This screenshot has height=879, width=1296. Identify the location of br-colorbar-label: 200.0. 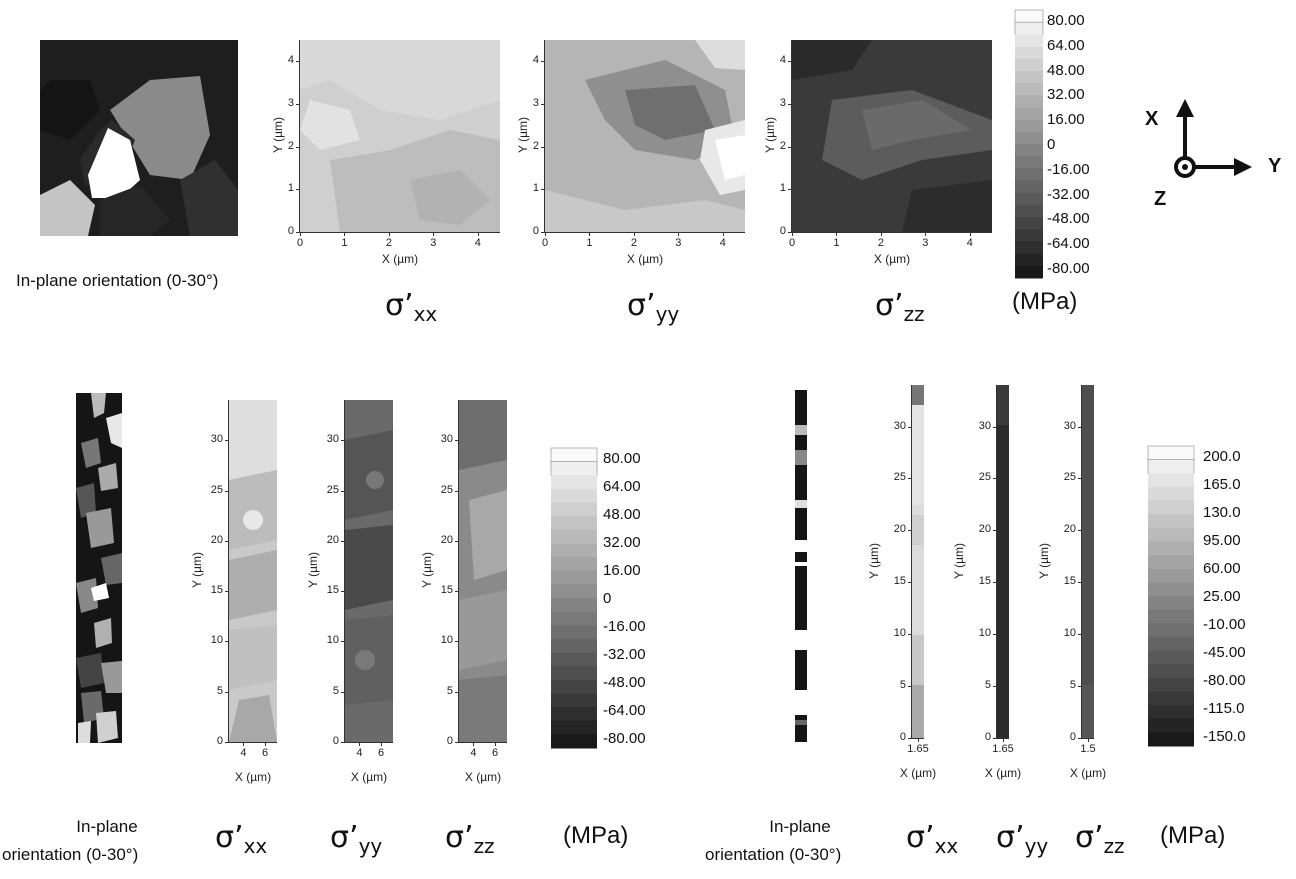
(1222, 456).